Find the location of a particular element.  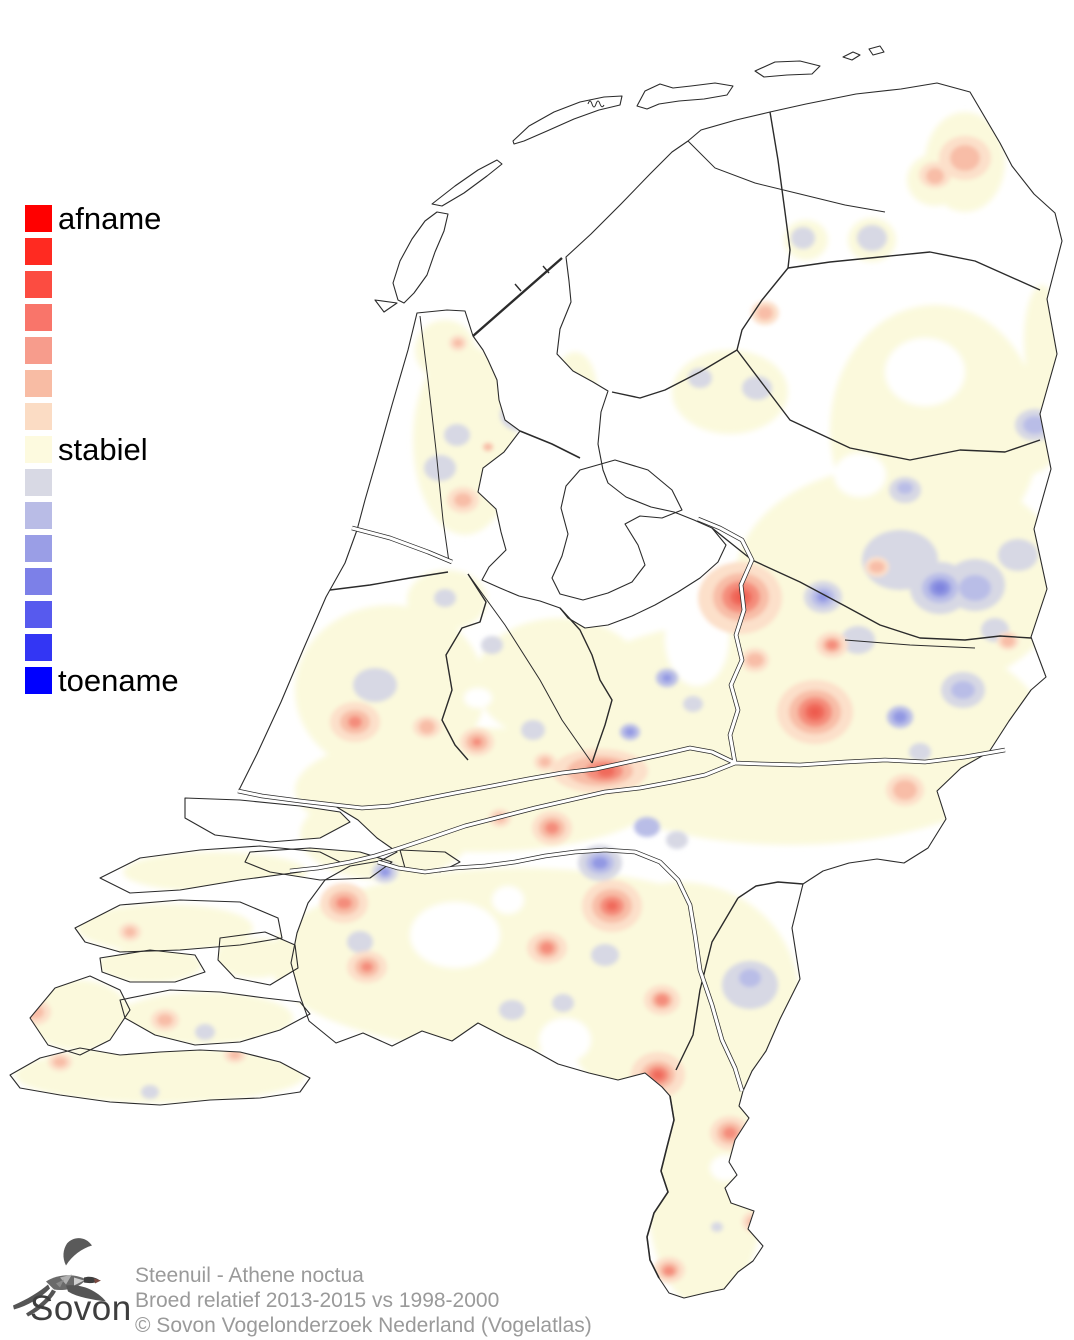

caption-metric: Broed relatief 2013-2015 vs 1998-2000 is located at coordinates (317, 1300).